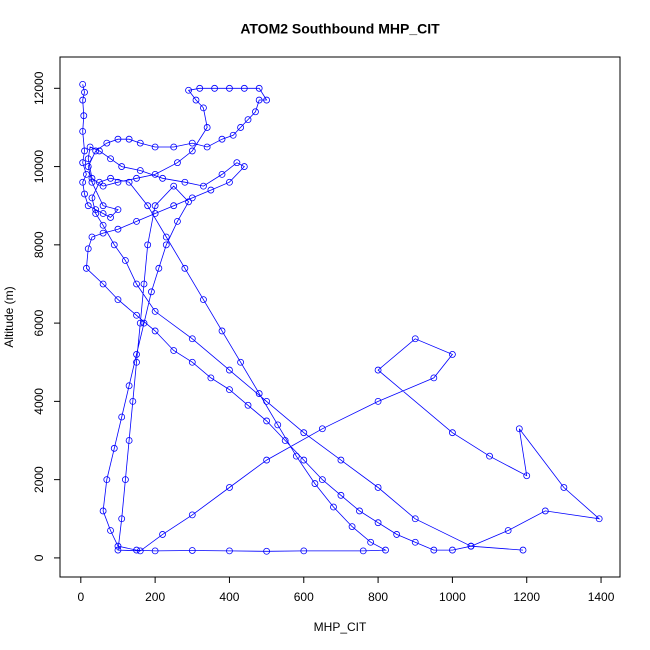  What do you see at coordinates (378, 597) in the screenshot?
I see `x-tick-label: 800` at bounding box center [378, 597].